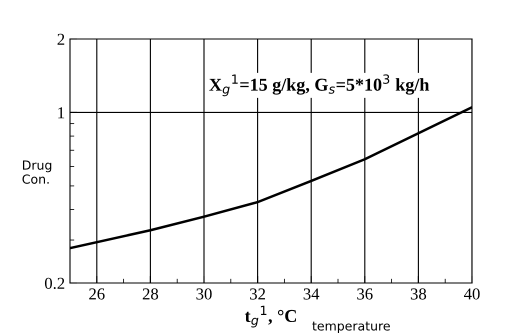 This screenshot has height=336, width=506. What do you see at coordinates (61, 112) in the screenshot?
I see `y-tick-label: 1` at bounding box center [61, 112].